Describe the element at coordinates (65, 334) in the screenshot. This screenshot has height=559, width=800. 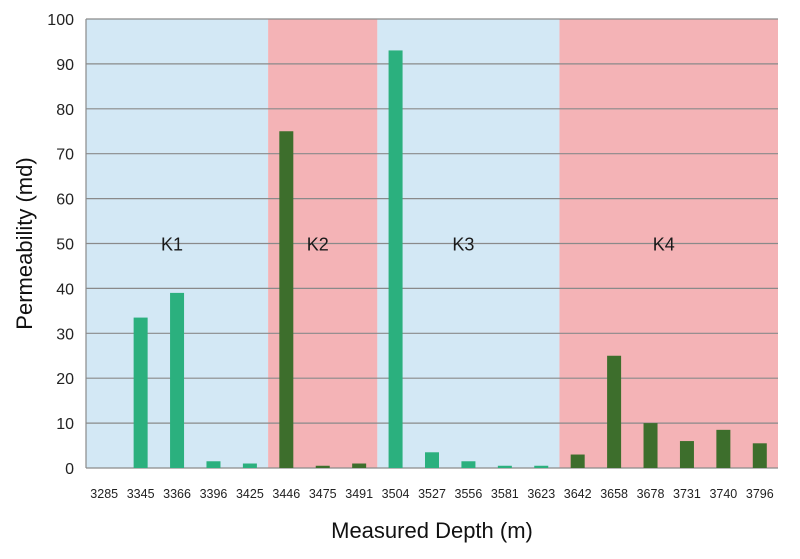
I see `y-tick-label: 30` at that location.